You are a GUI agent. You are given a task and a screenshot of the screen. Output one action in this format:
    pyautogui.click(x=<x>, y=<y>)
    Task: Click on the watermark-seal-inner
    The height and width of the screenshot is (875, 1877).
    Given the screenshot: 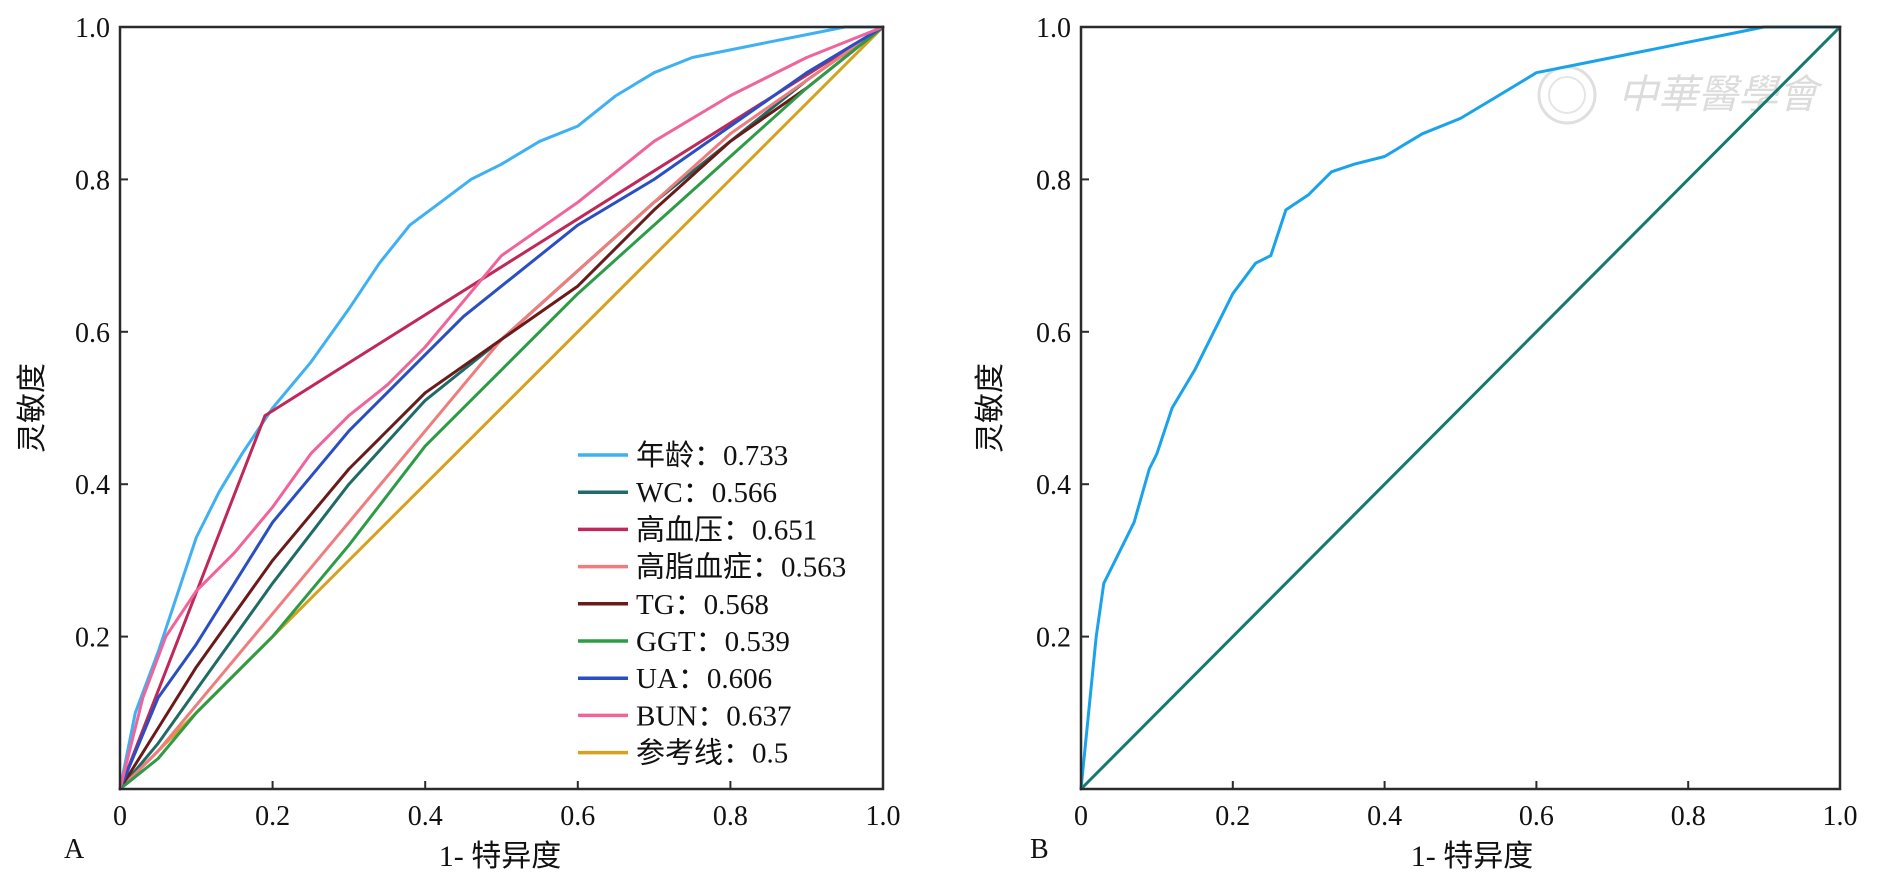 What is the action you would take?
    pyautogui.click(x=1567, y=95)
    